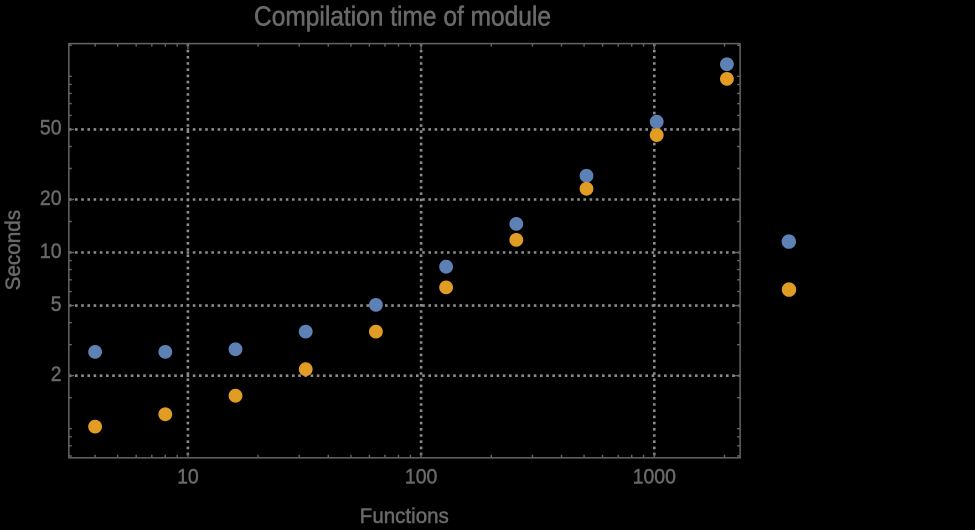  What do you see at coordinates (421, 477) in the screenshot?
I see `svg-text: 100` at bounding box center [421, 477].